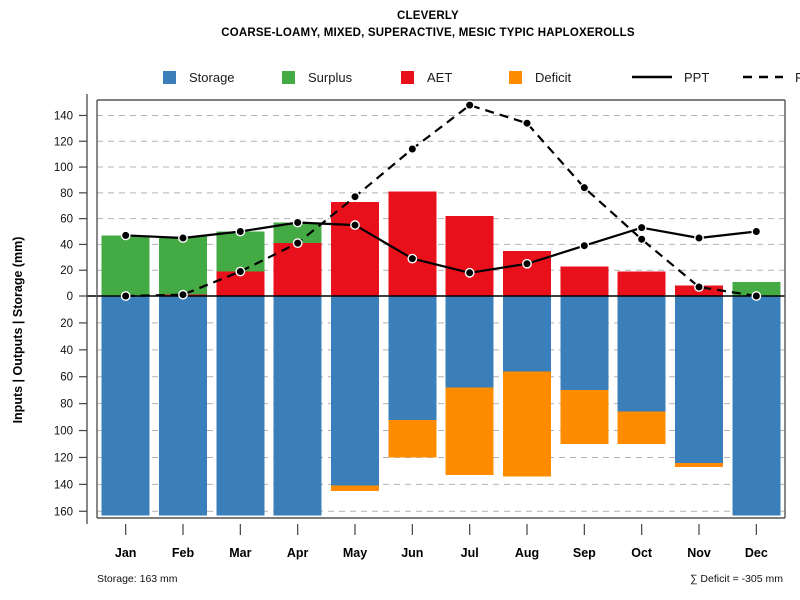 The image size is (800, 600). What do you see at coordinates (428, 16) in the screenshot?
I see `chart-title-line1: CLEVERLY` at bounding box center [428, 16].